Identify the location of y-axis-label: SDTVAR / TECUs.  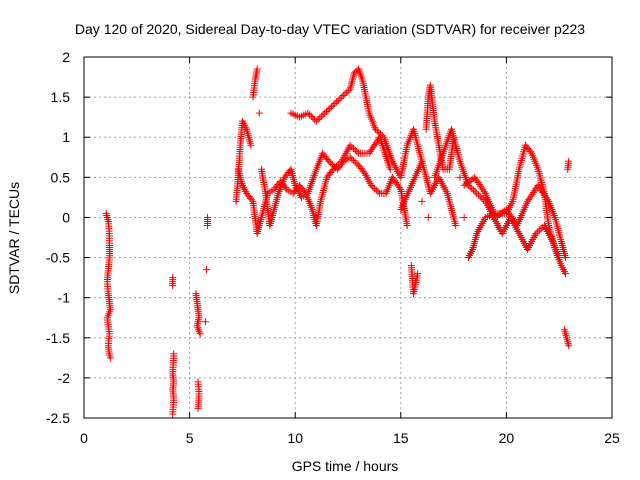
(14, 238).